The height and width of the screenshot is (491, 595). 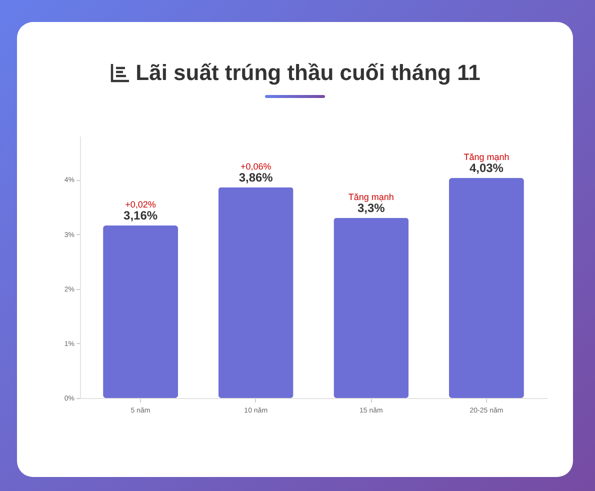 I want to click on annotation: +0,02%, so click(x=140, y=205).